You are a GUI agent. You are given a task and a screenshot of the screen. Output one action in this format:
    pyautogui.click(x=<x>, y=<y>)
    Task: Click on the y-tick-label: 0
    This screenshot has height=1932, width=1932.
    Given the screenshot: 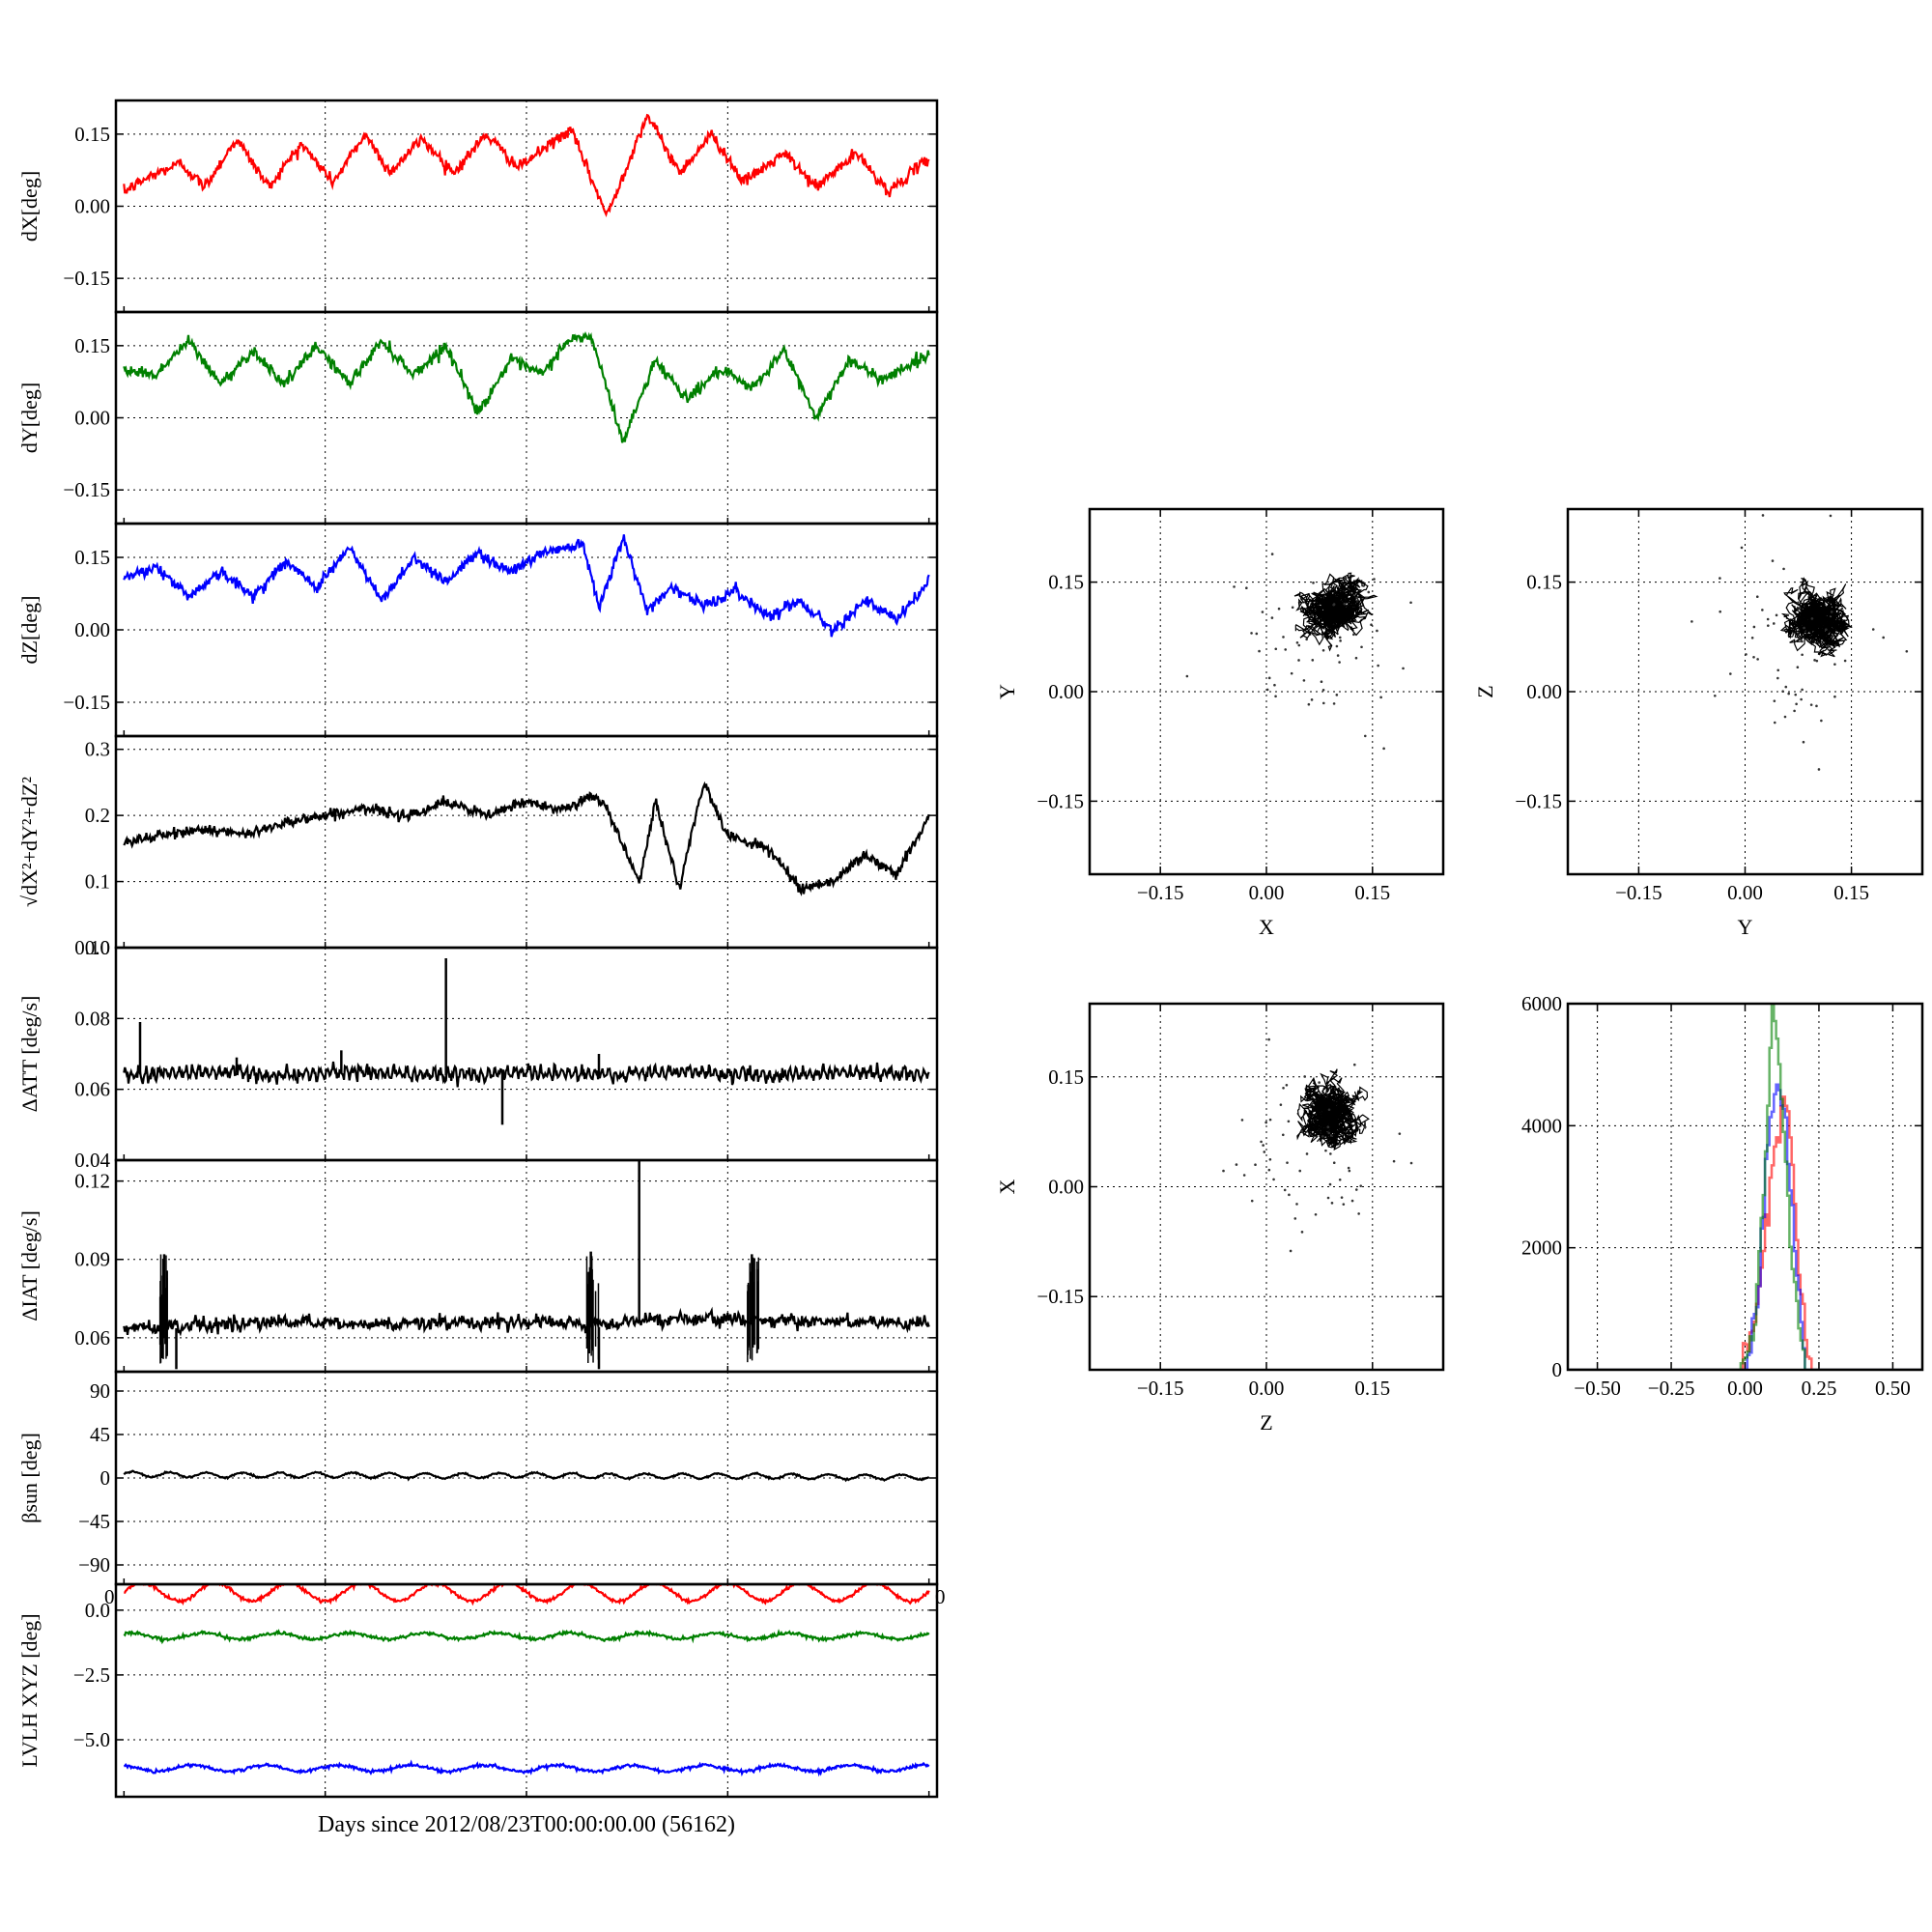 What is the action you would take?
    pyautogui.click(x=1557, y=1369)
    